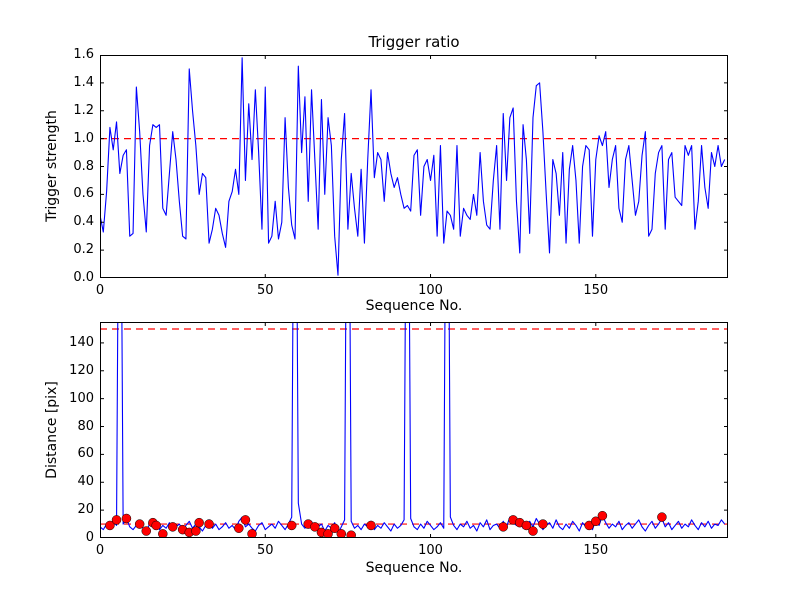 This screenshot has width=800, height=600. What do you see at coordinates (414, 42) in the screenshot?
I see `chart-title: Trigger ratio` at bounding box center [414, 42].